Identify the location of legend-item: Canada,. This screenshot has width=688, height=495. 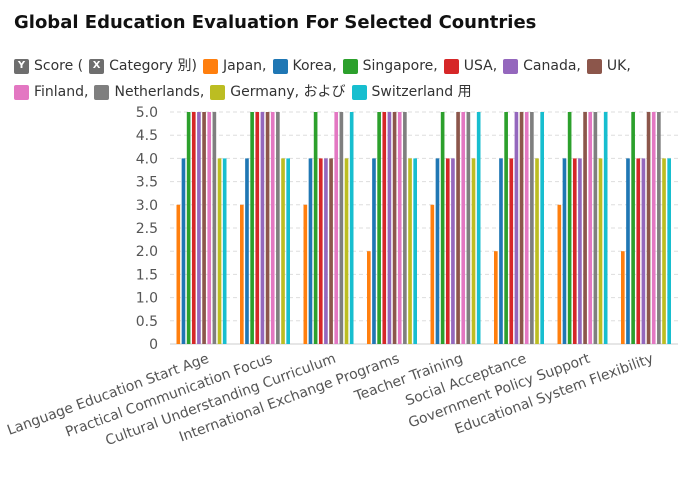
(542, 66).